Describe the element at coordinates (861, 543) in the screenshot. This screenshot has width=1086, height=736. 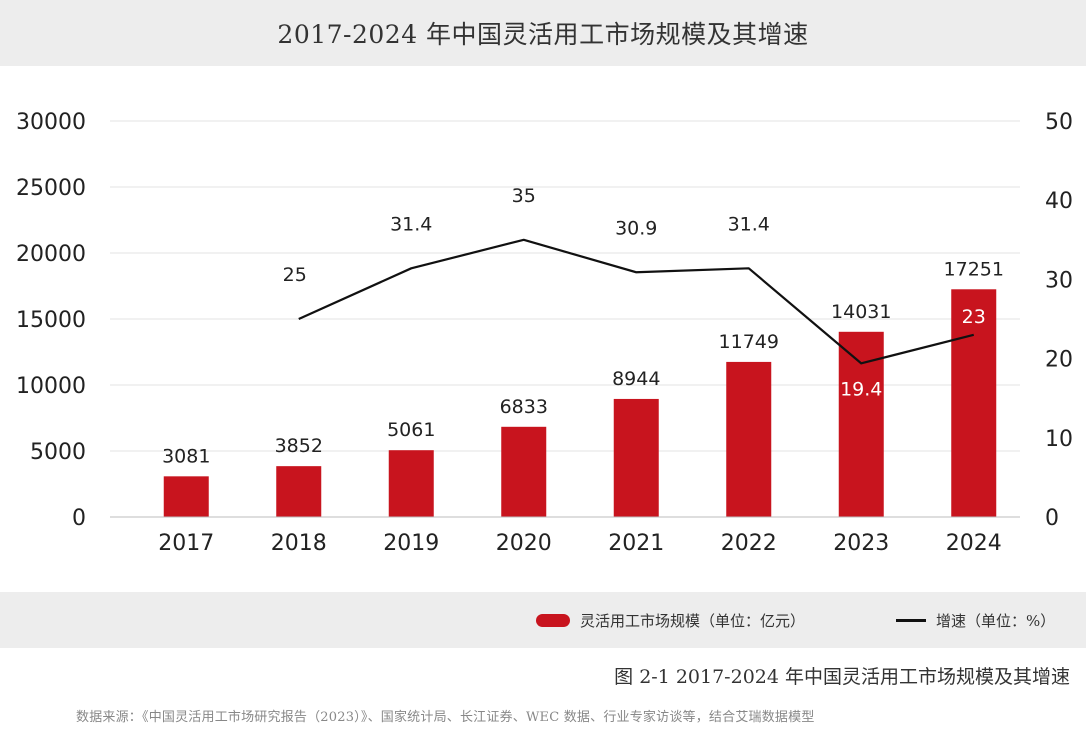
I see `x-tick-label: 2023` at that location.